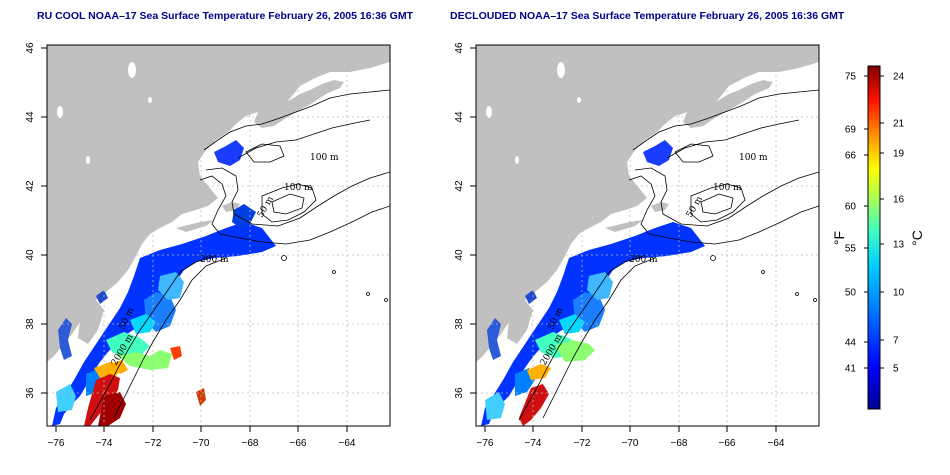  Describe the element at coordinates (851, 249) in the screenshot. I see `fahrenheit-tick-label: 55` at that location.